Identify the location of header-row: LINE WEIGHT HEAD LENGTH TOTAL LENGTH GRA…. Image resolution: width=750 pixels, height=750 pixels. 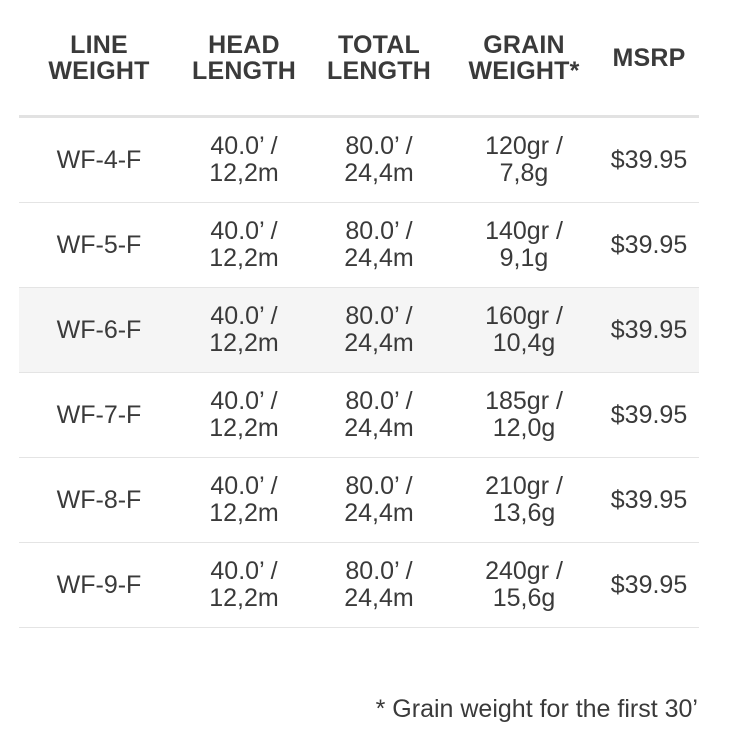
(359, 59).